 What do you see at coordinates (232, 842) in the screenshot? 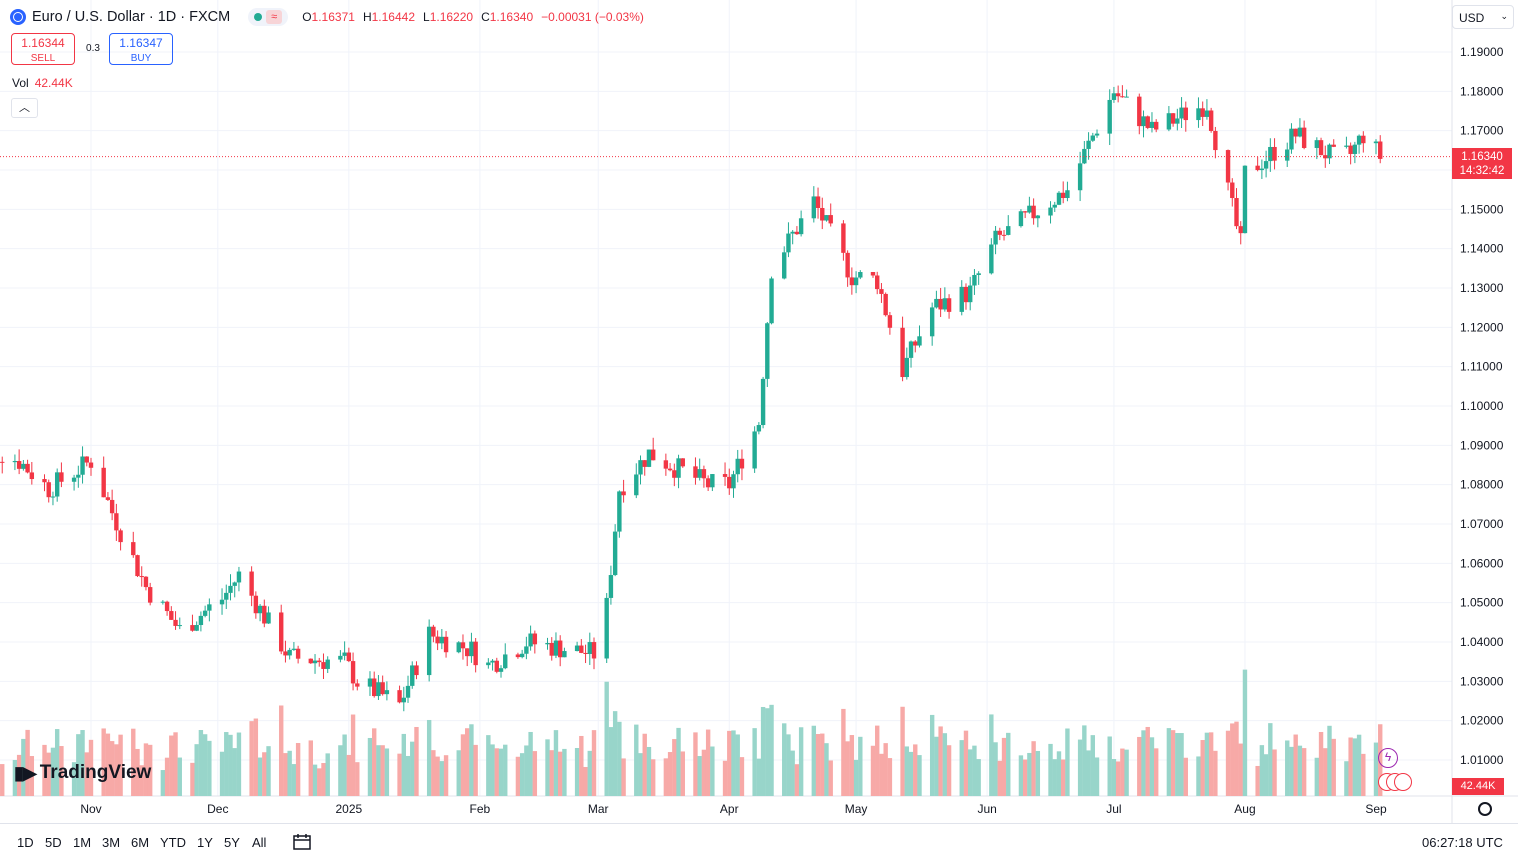
I see `range-5y: 5Y` at bounding box center [232, 842].